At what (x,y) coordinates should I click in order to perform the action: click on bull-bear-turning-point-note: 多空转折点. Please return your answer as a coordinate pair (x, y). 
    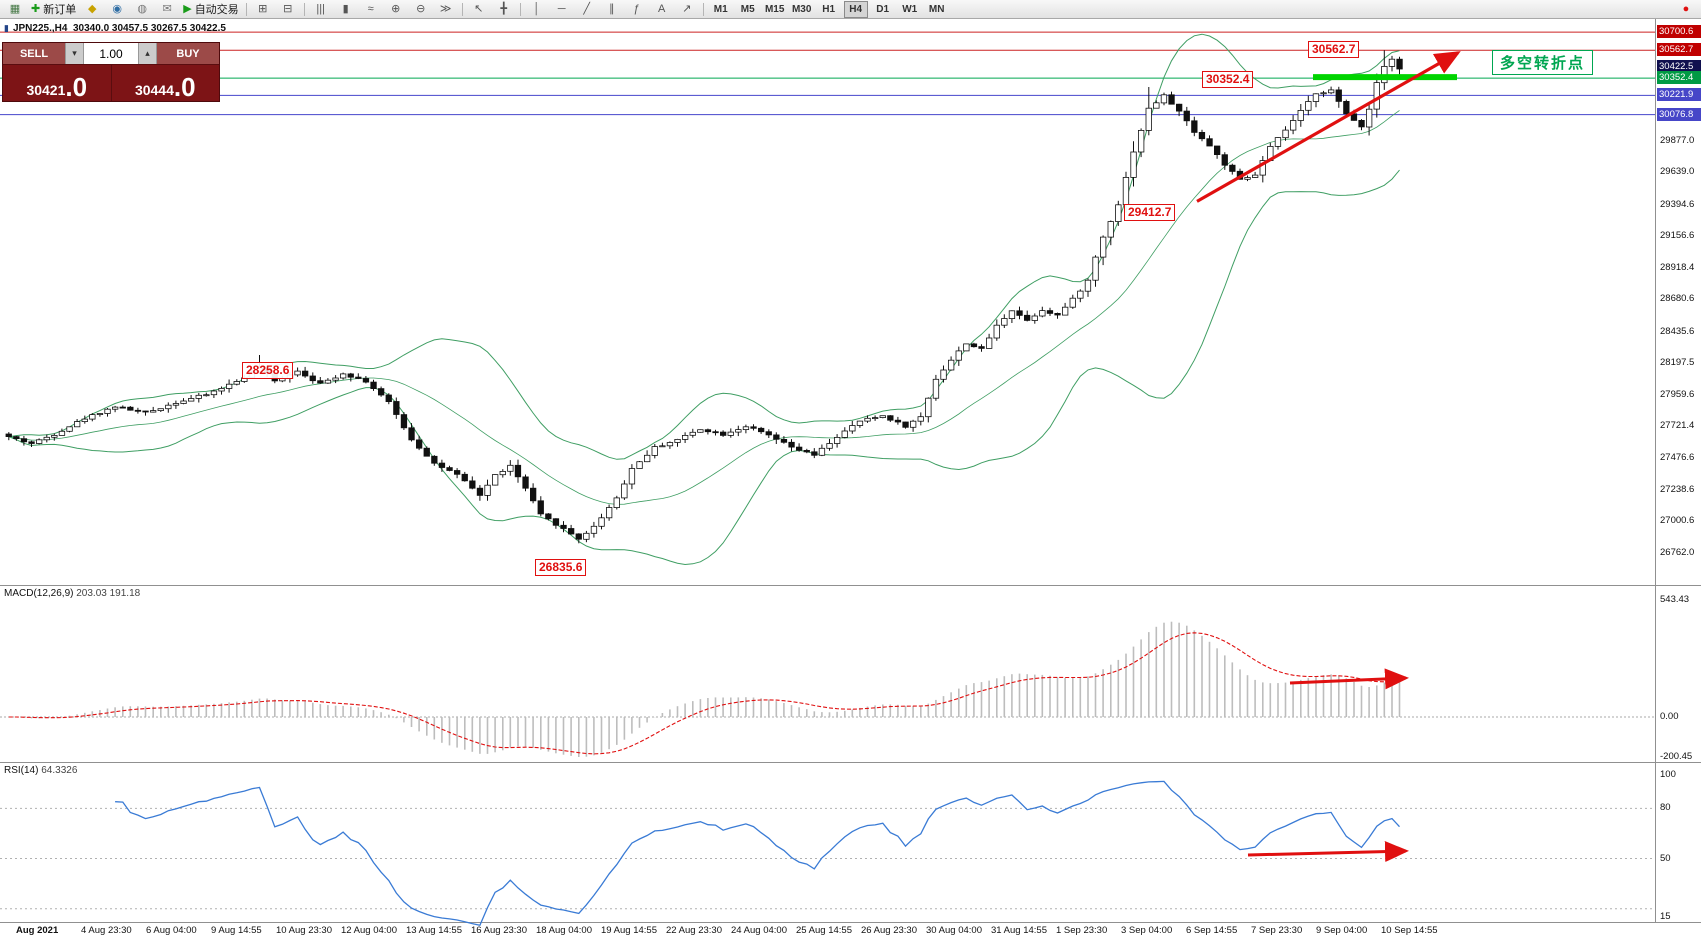
    Looking at the image, I should click on (1543, 62).